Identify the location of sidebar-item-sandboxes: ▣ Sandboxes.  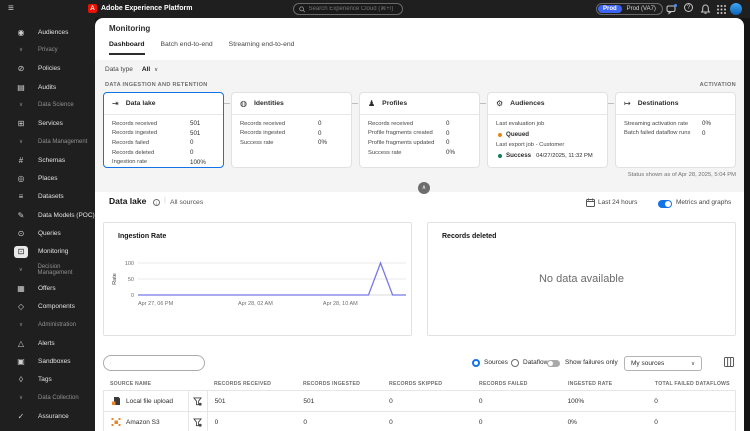
(47, 361).